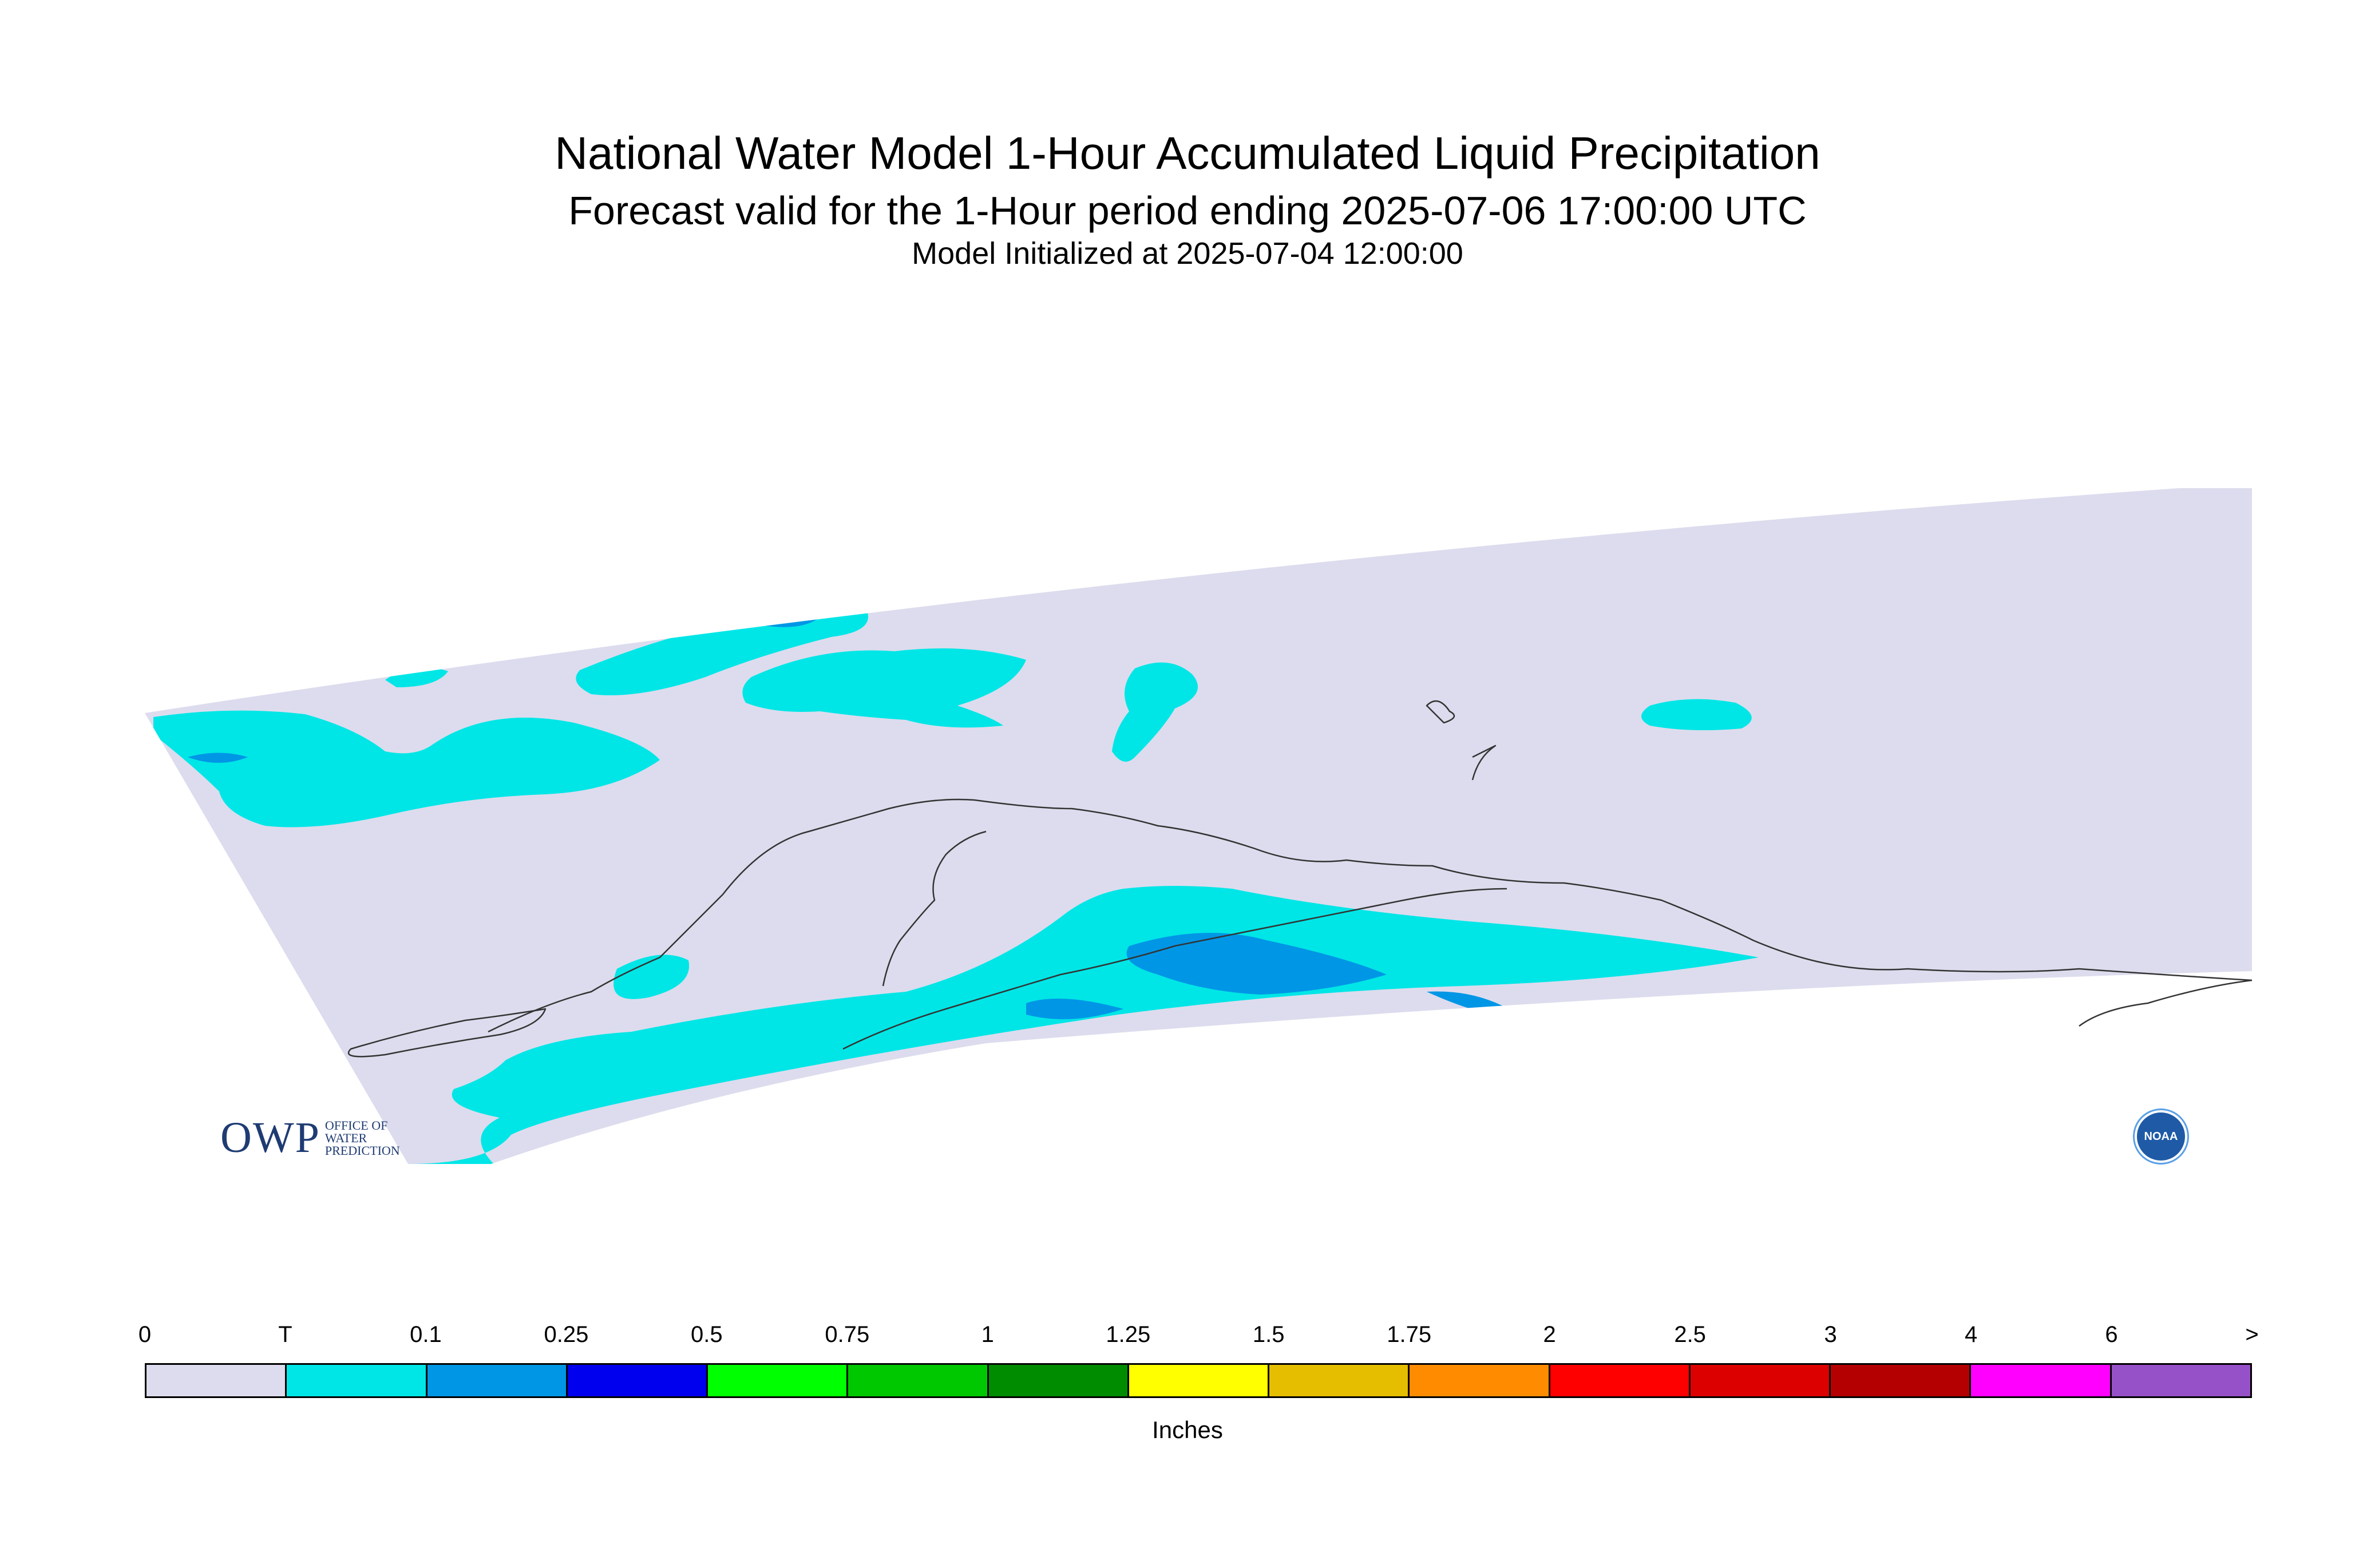  I want to click on colorbar-tick-label: 0.75, so click(848, 1334).